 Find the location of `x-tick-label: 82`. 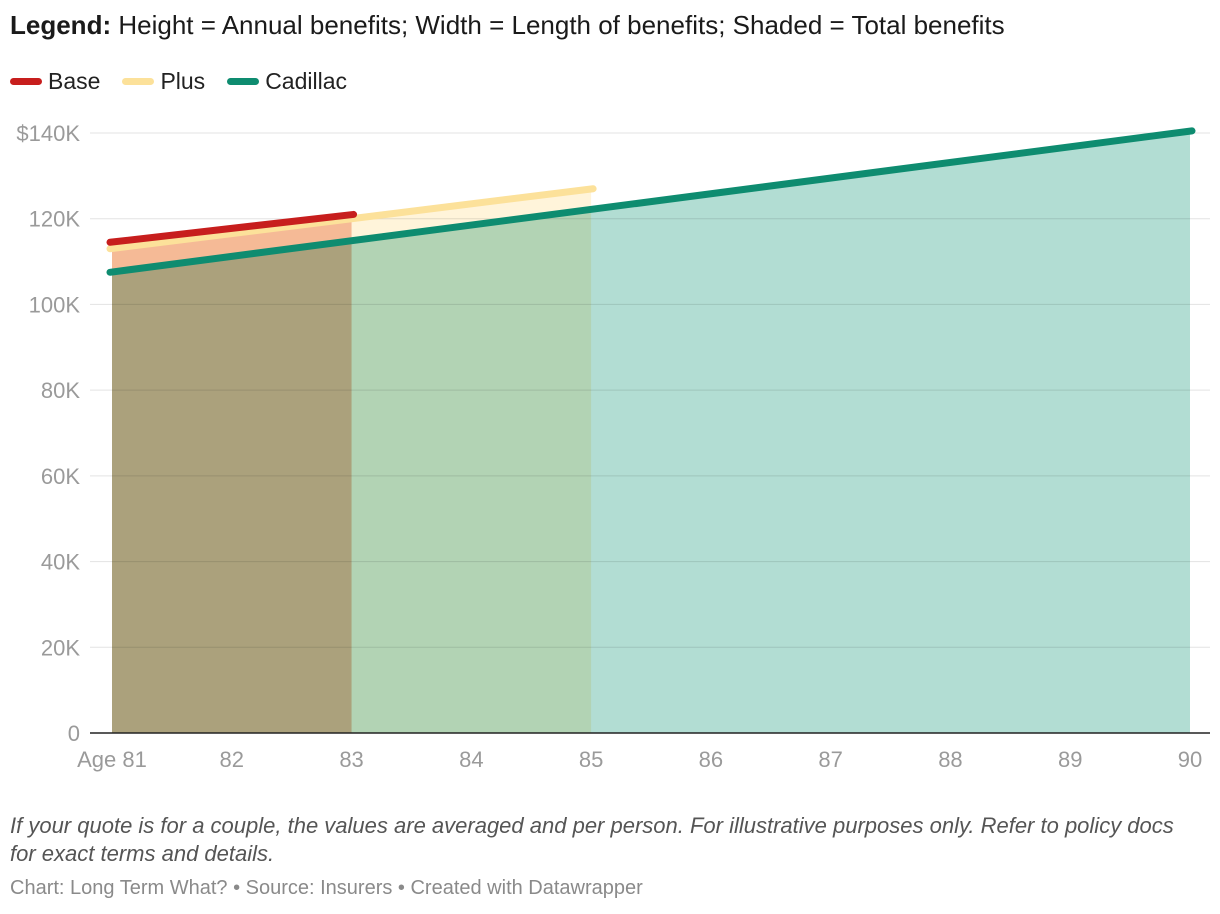

x-tick-label: 82 is located at coordinates (232, 759).